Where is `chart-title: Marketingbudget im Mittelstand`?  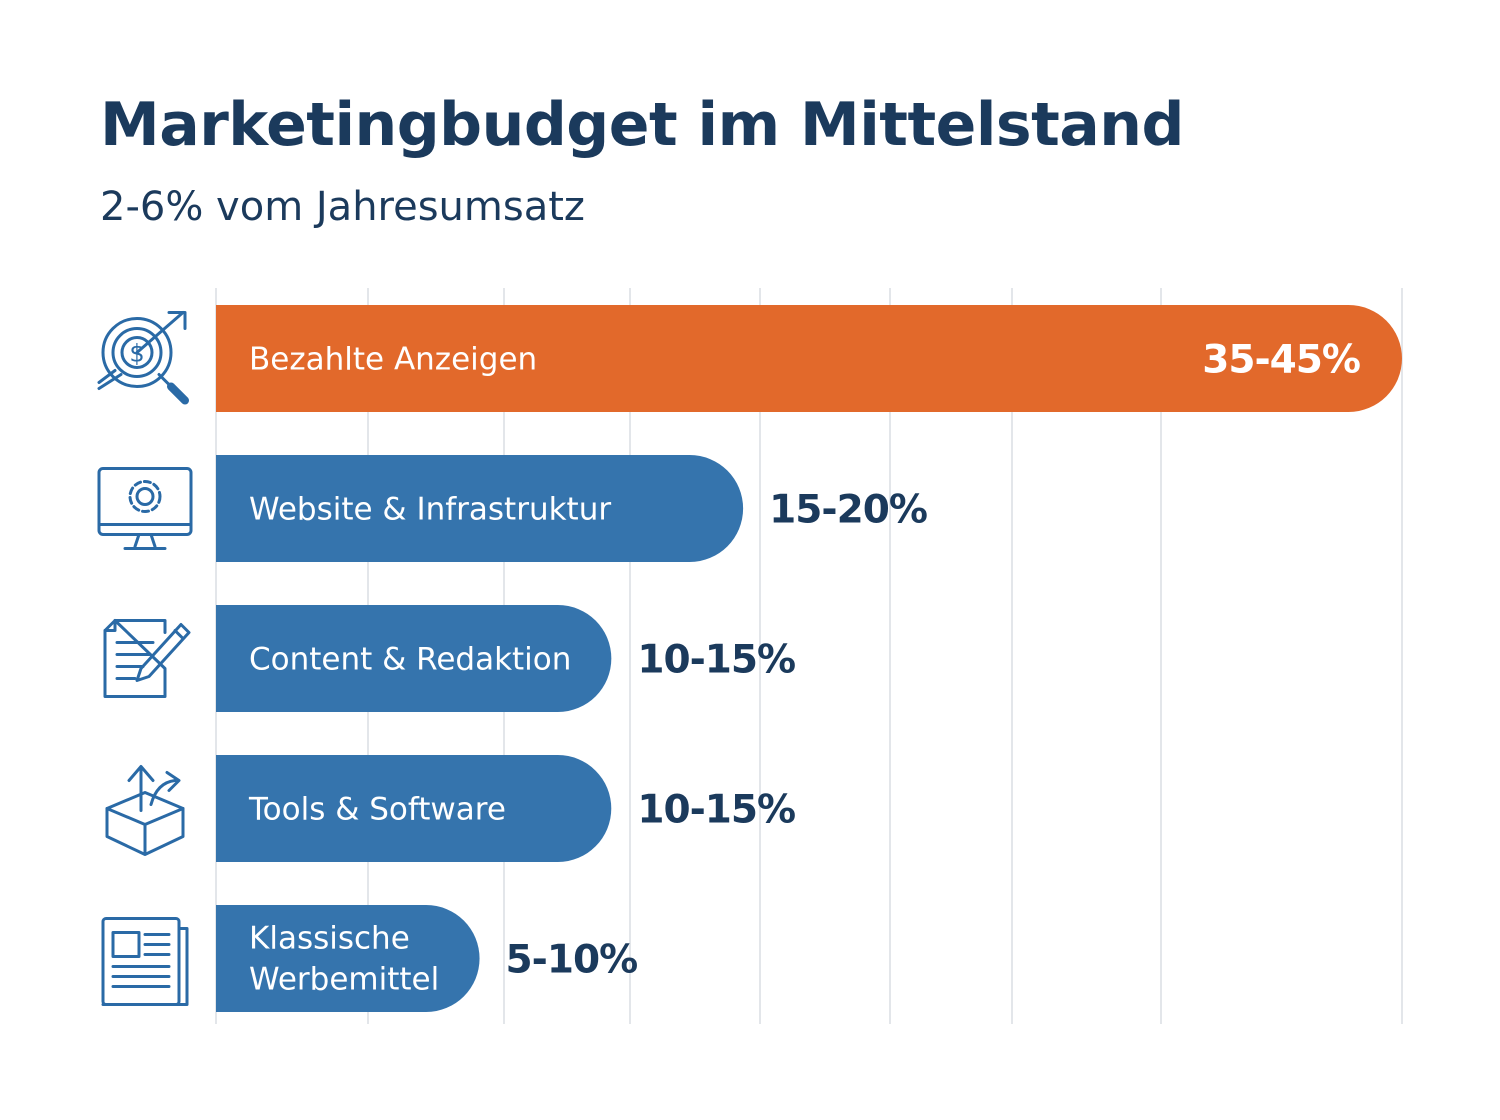
chart-title: Marketingbudget im Mittelstand is located at coordinates (642, 125).